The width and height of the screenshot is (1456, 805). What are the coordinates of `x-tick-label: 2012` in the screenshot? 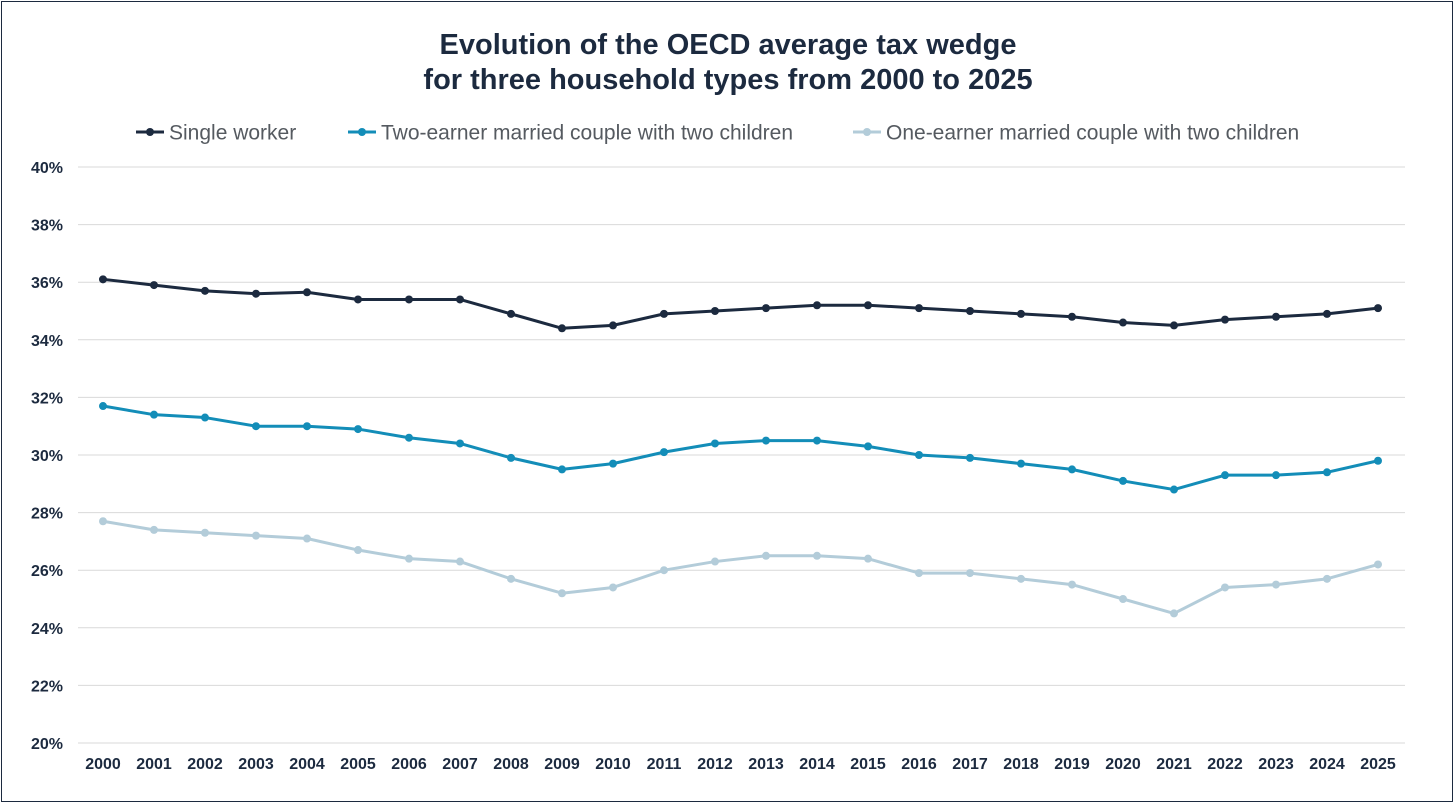 It's located at (715, 764).